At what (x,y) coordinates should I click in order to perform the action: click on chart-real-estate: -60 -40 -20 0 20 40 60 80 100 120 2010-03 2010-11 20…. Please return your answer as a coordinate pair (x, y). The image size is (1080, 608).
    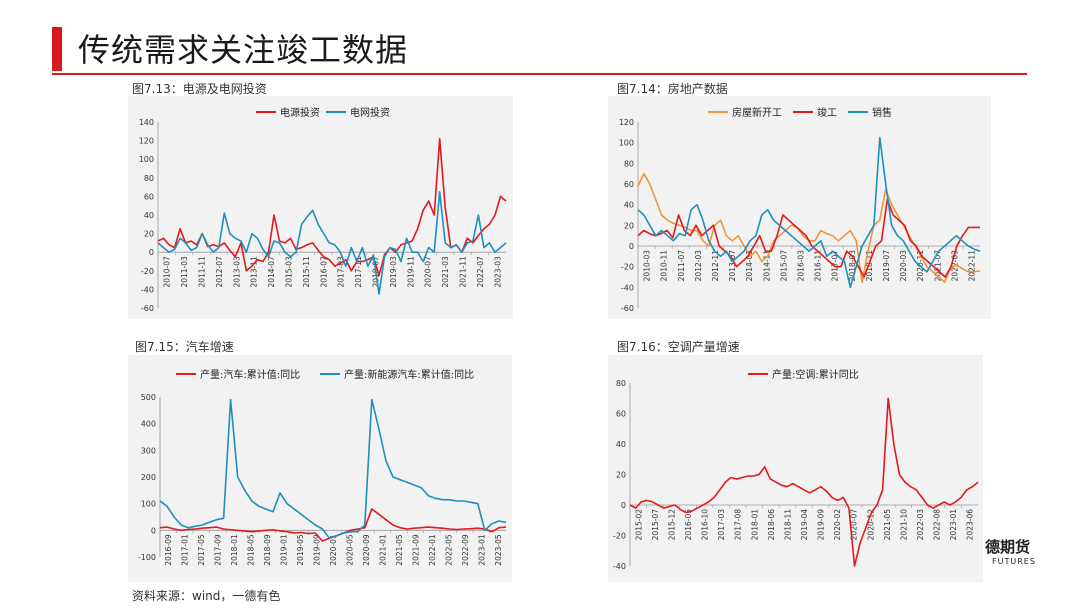
    Looking at the image, I should click on (800, 209).